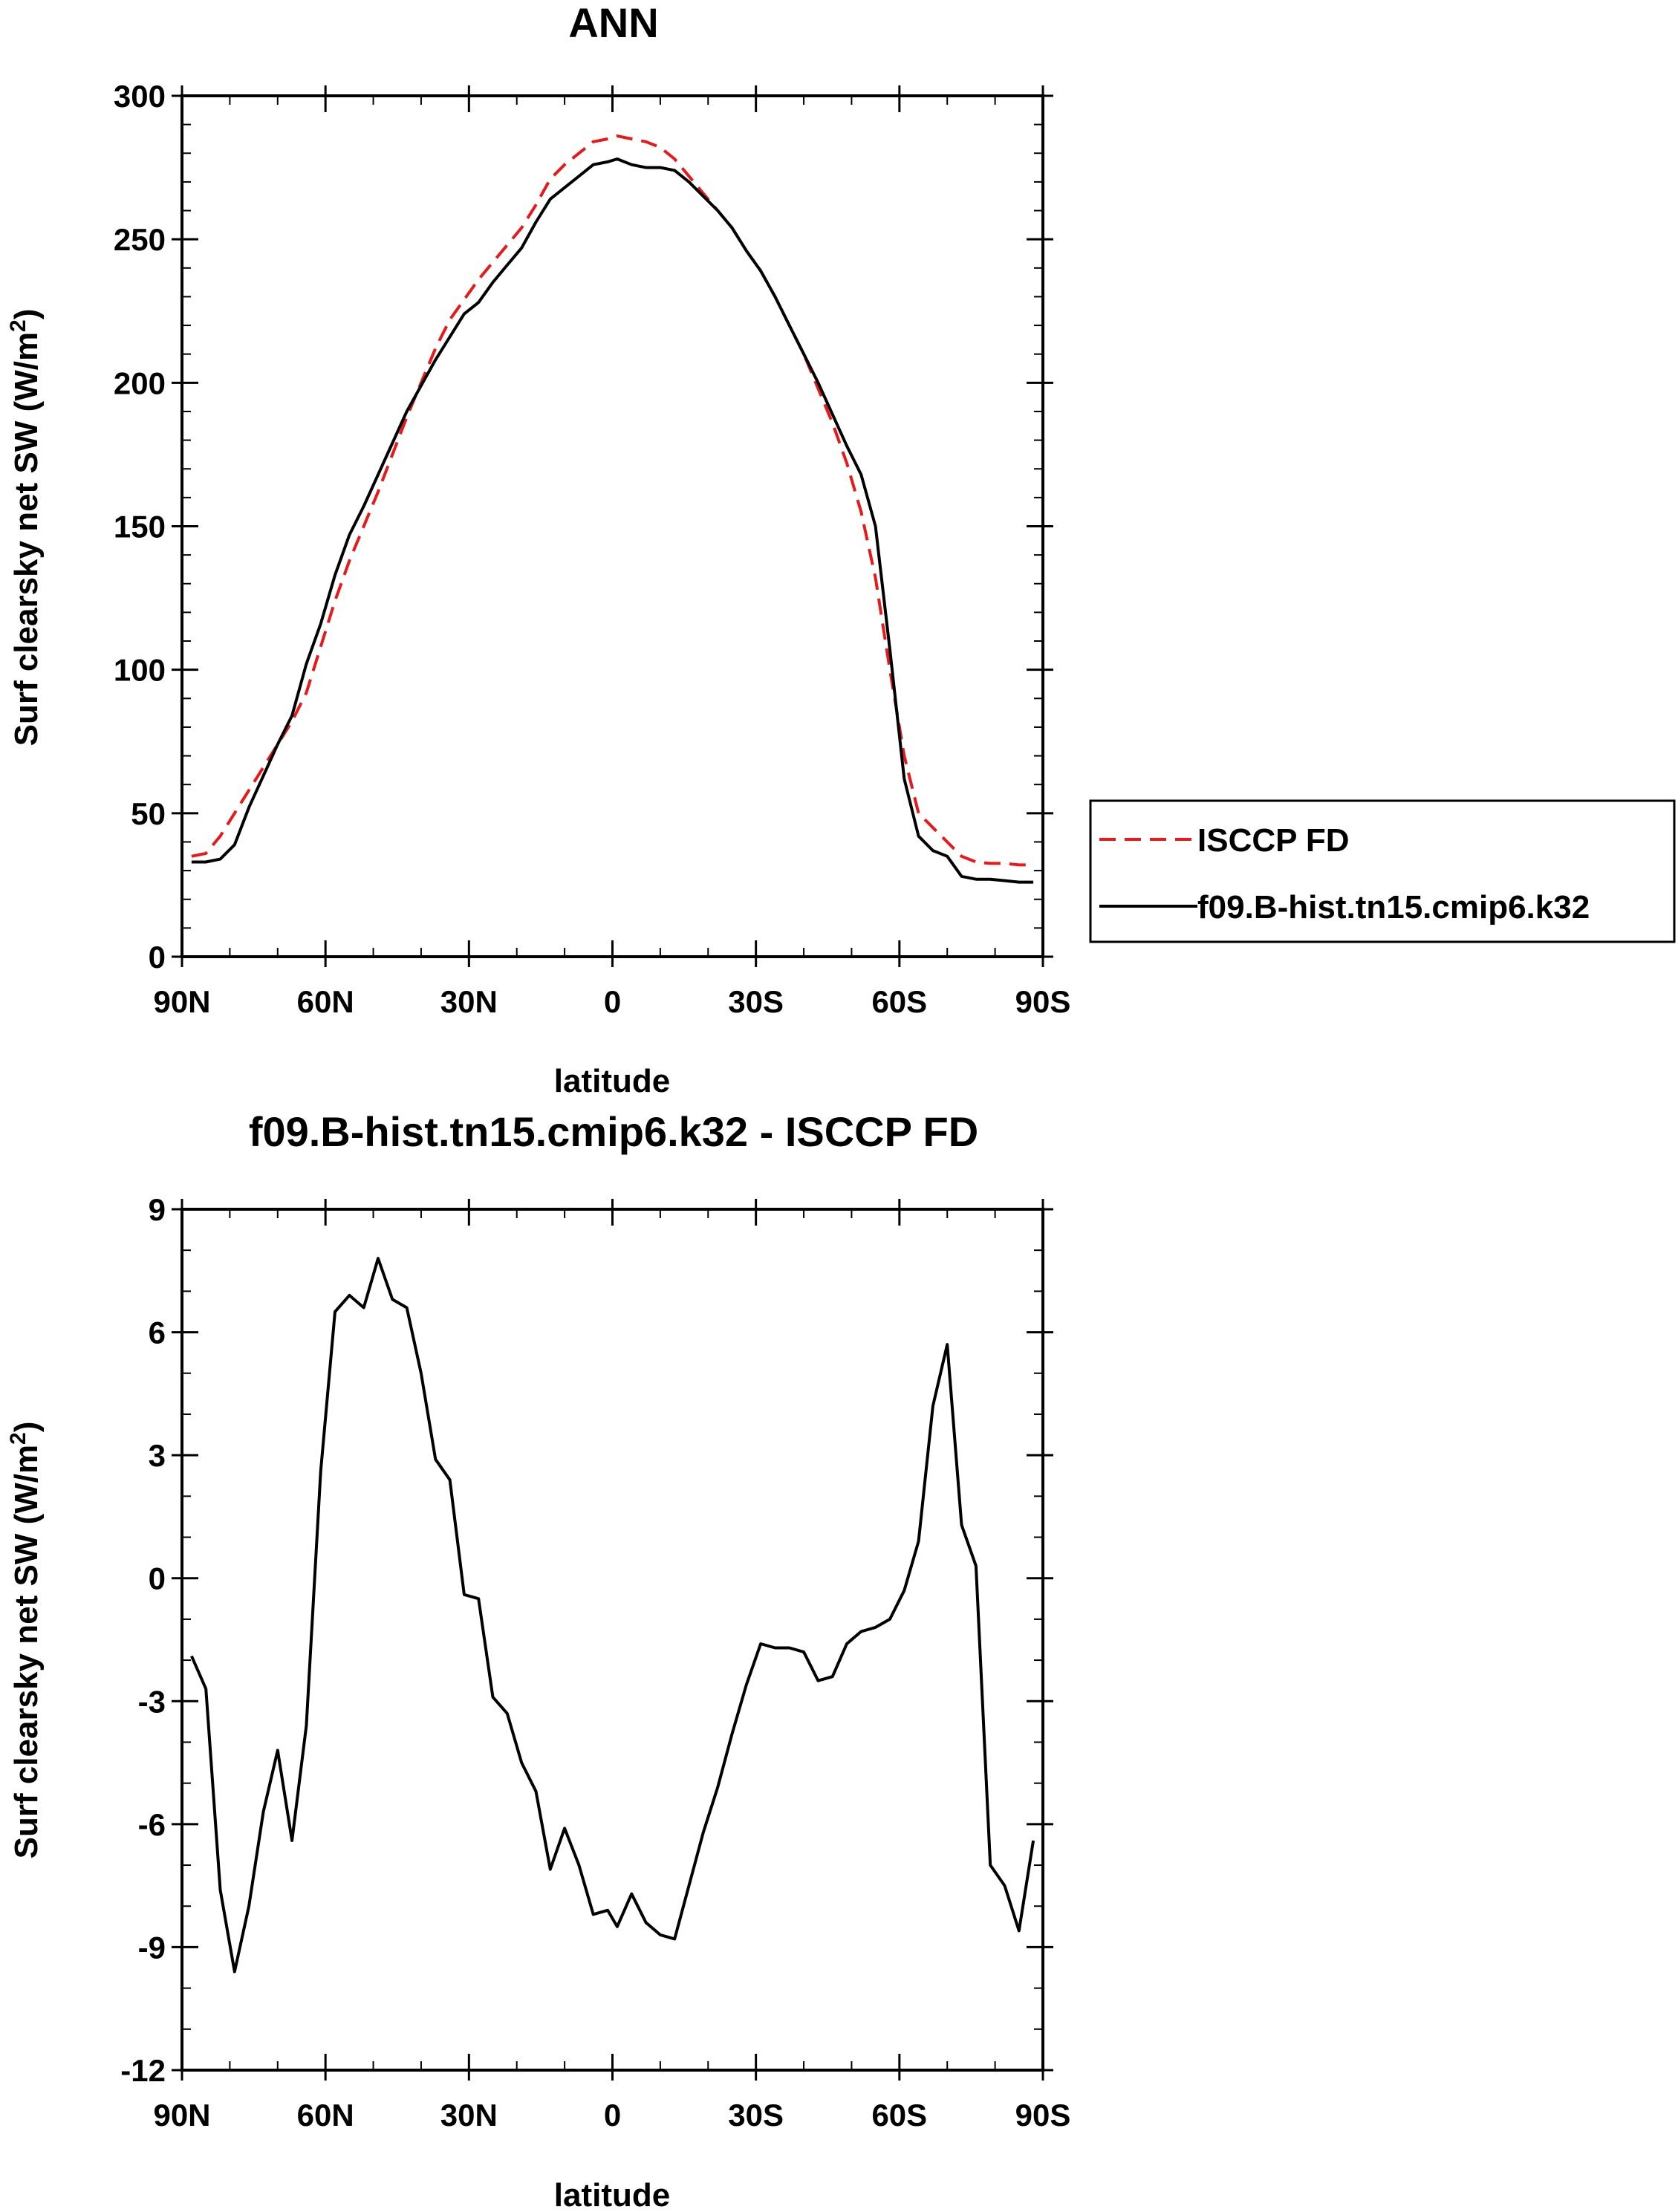 Image resolution: width=1678 pixels, height=2212 pixels. Describe the element at coordinates (1043, 1002) in the screenshot. I see `top-x-tick-label: 90S` at that location.